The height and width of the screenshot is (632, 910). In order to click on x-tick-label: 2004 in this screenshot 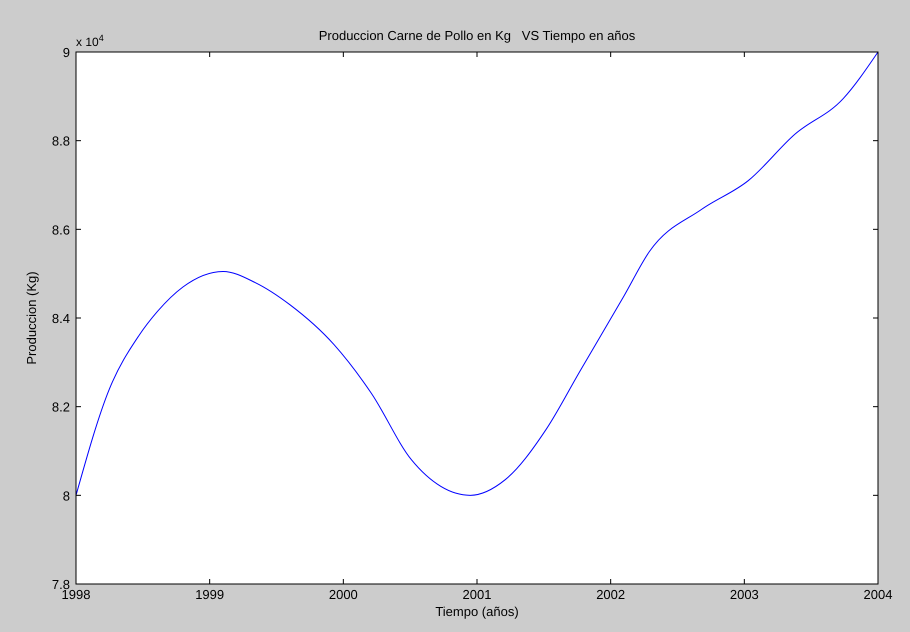, I will do `click(878, 594)`.